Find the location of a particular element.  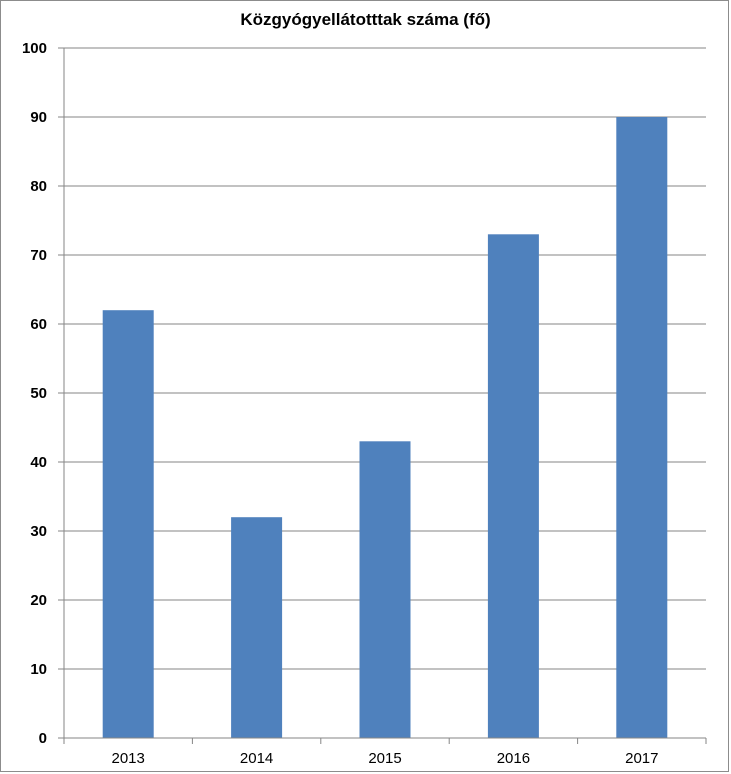

x-tick-label: 2013 is located at coordinates (128, 758).